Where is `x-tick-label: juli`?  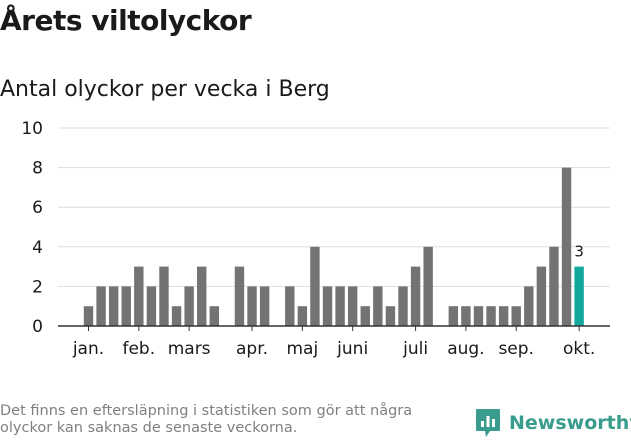
x-tick-label: juli is located at coordinates (415, 349).